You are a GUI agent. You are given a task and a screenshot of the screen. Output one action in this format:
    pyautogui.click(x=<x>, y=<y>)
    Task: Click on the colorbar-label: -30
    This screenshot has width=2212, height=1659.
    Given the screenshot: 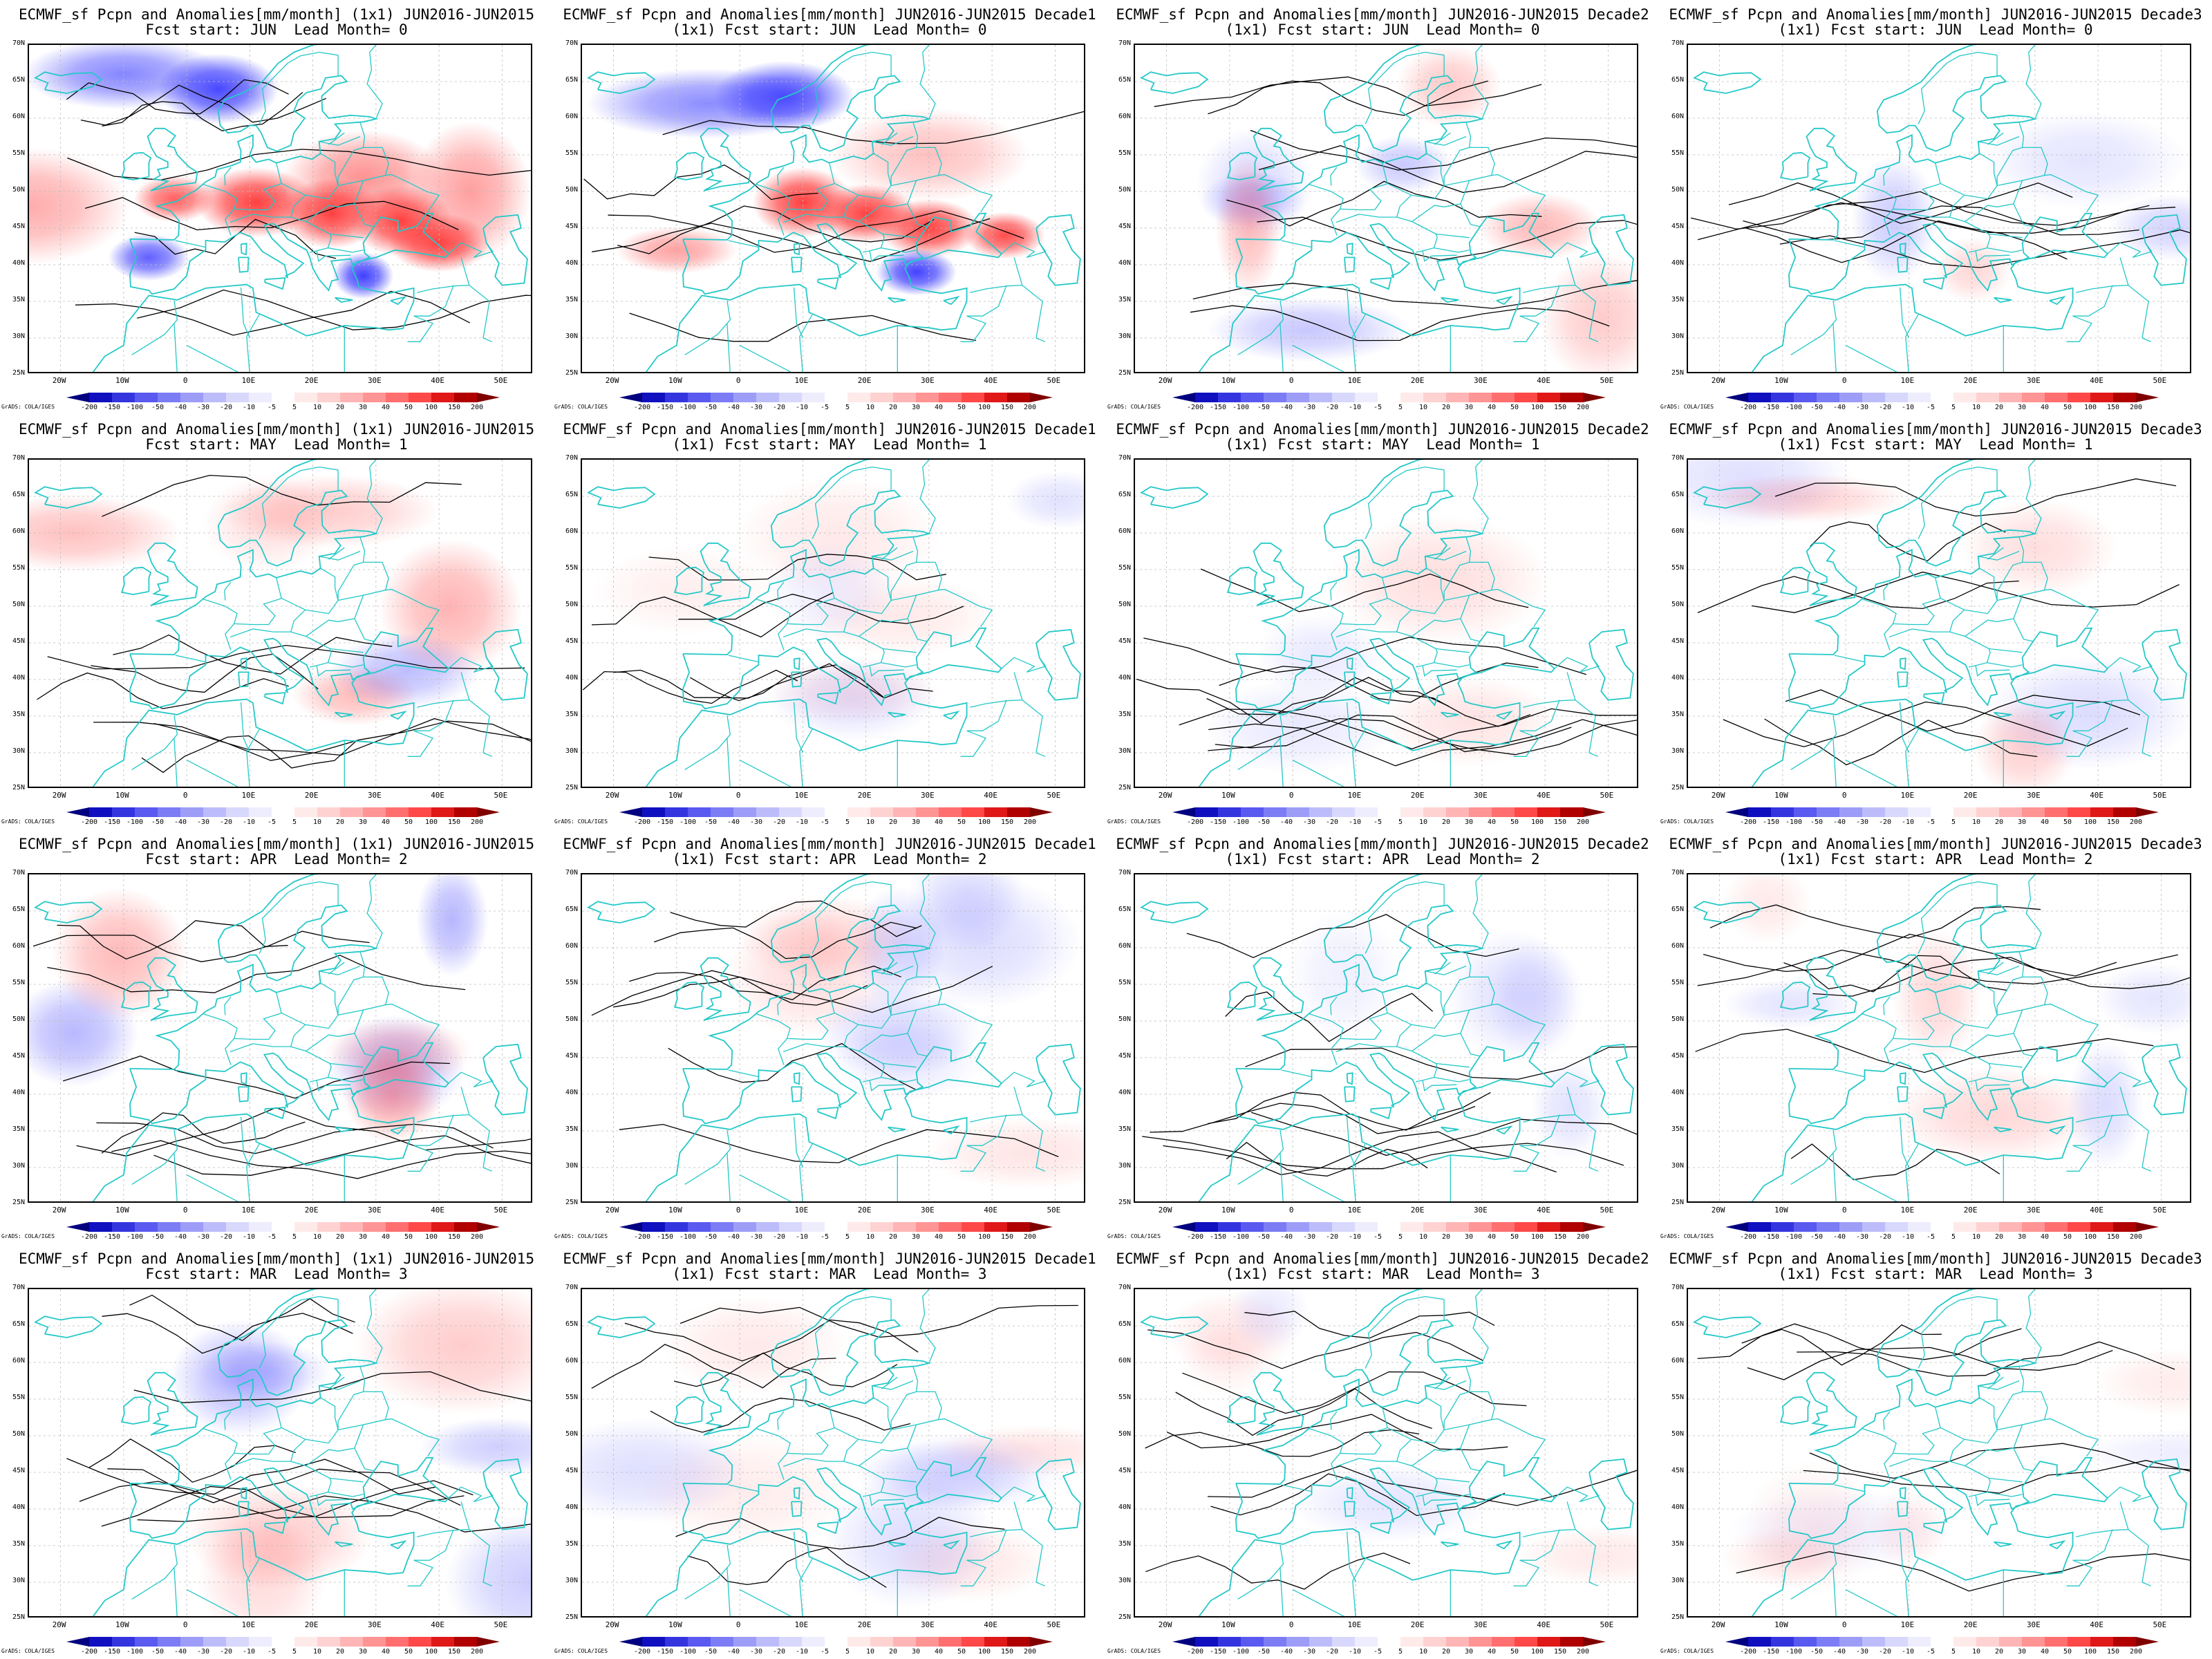 What is the action you would take?
    pyautogui.click(x=203, y=407)
    